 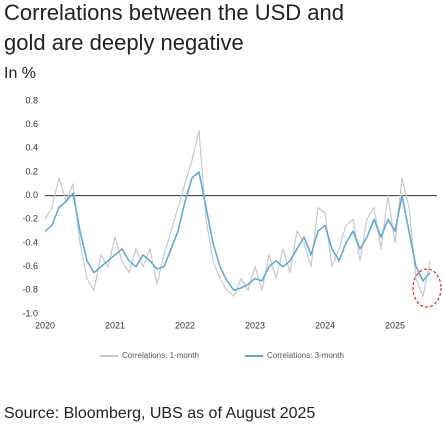 I want to click on legend-label: Correlations: 1-month, so click(x=160, y=355).